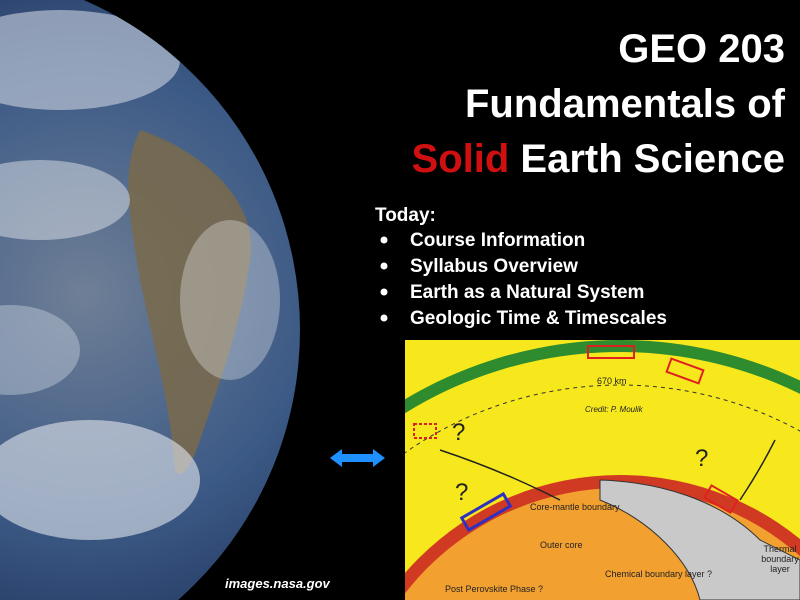  I want to click on agenda-item: Earth as a Natural System, so click(527, 292).